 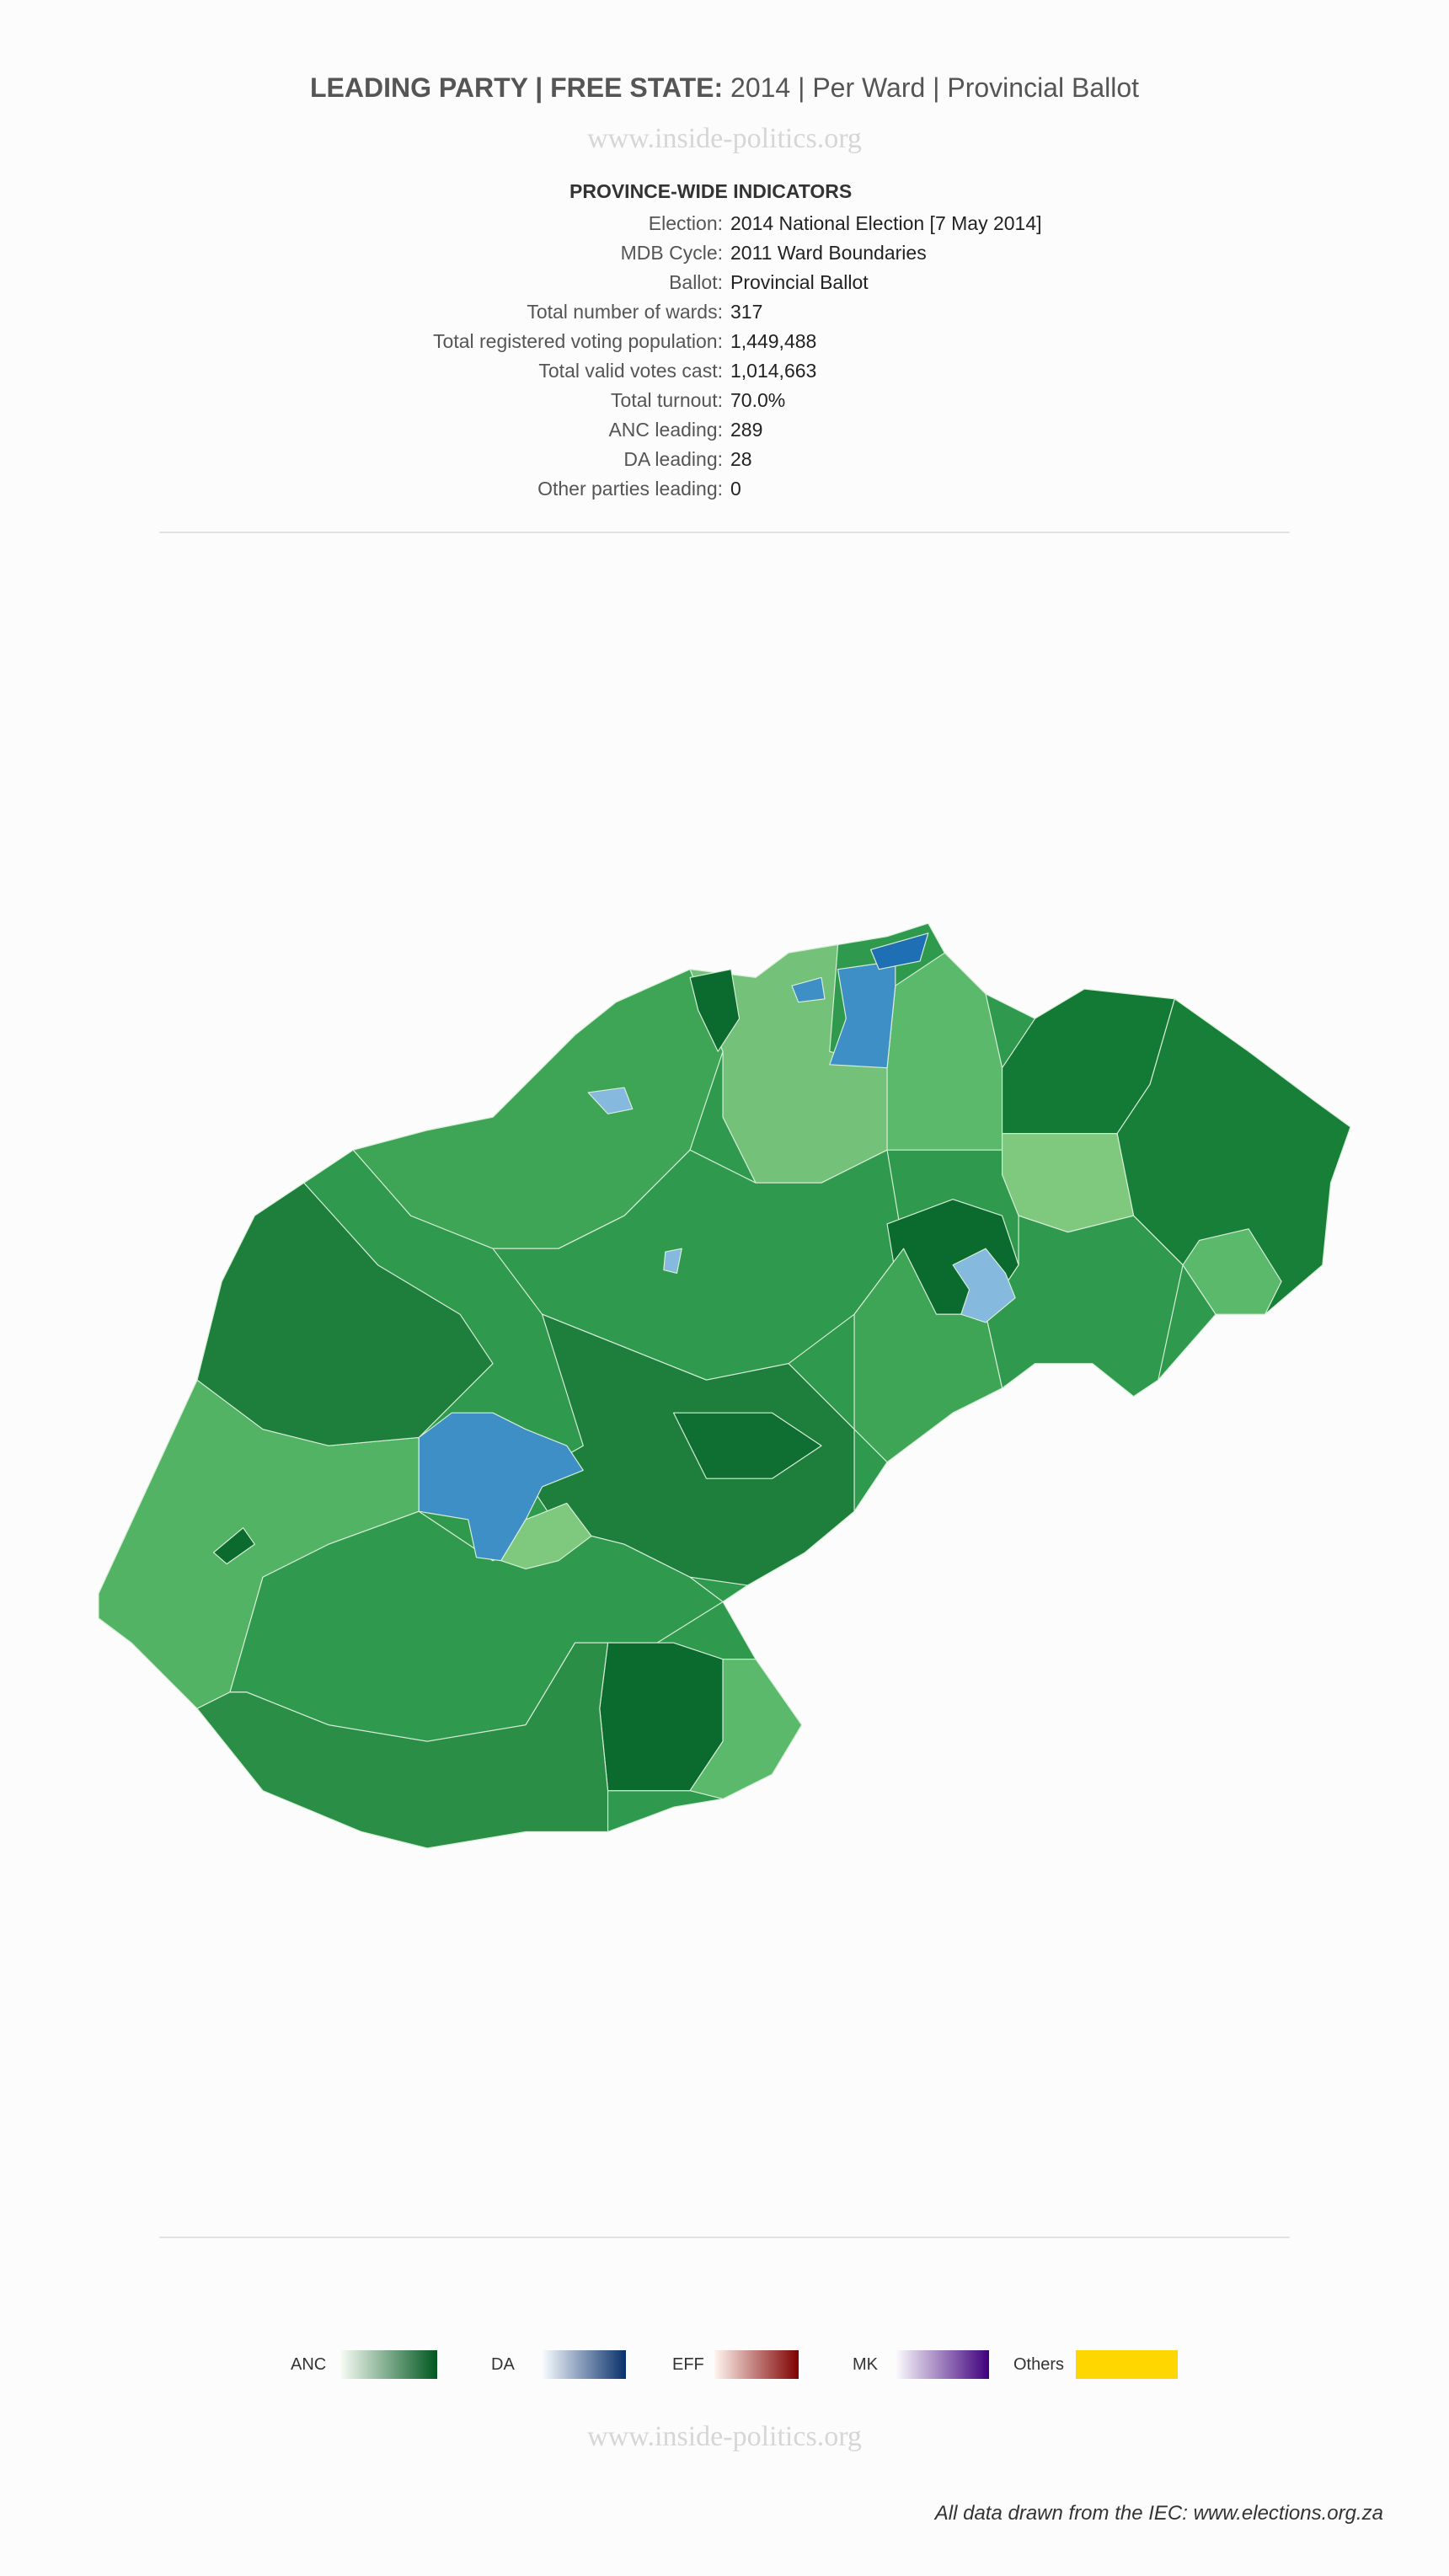 I want to click on legend-label: ANC, so click(x=309, y=2364).